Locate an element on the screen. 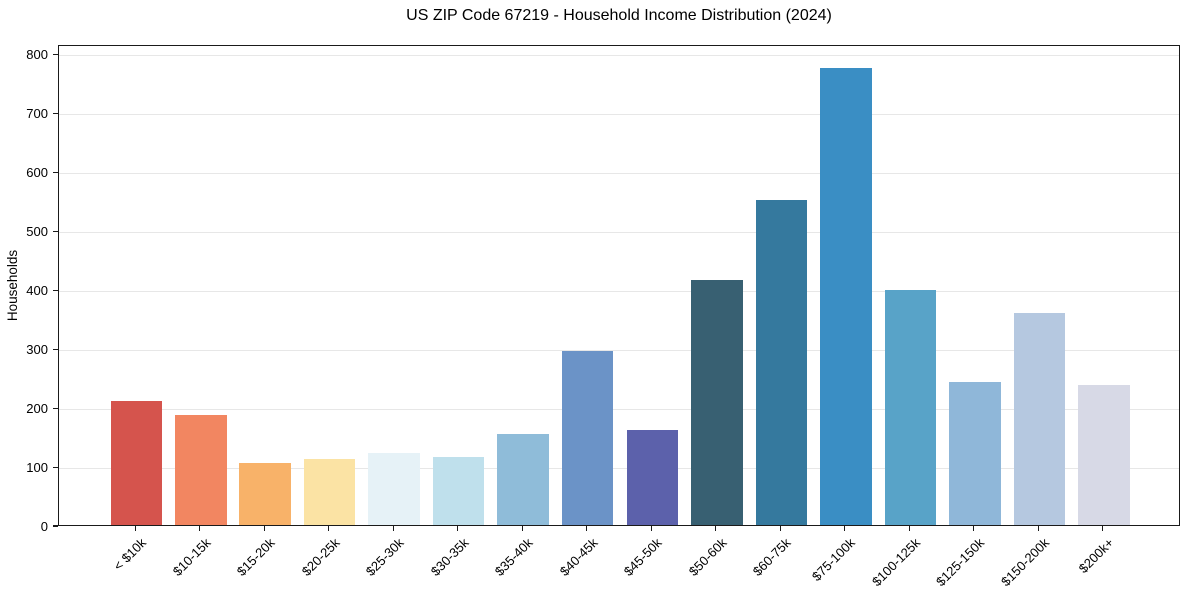  x-tick-label: $40-45k is located at coordinates (578, 557).